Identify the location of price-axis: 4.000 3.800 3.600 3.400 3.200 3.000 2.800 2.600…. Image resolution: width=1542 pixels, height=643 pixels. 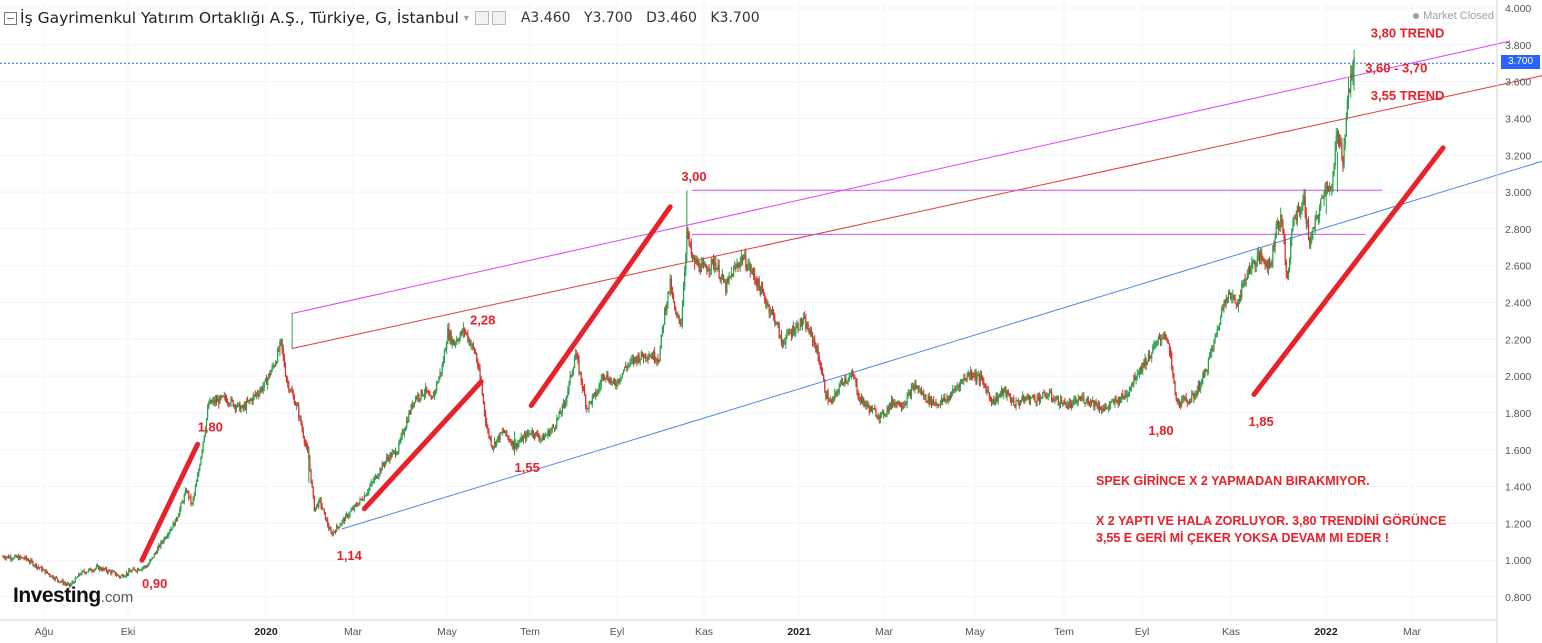
(1513, 321).